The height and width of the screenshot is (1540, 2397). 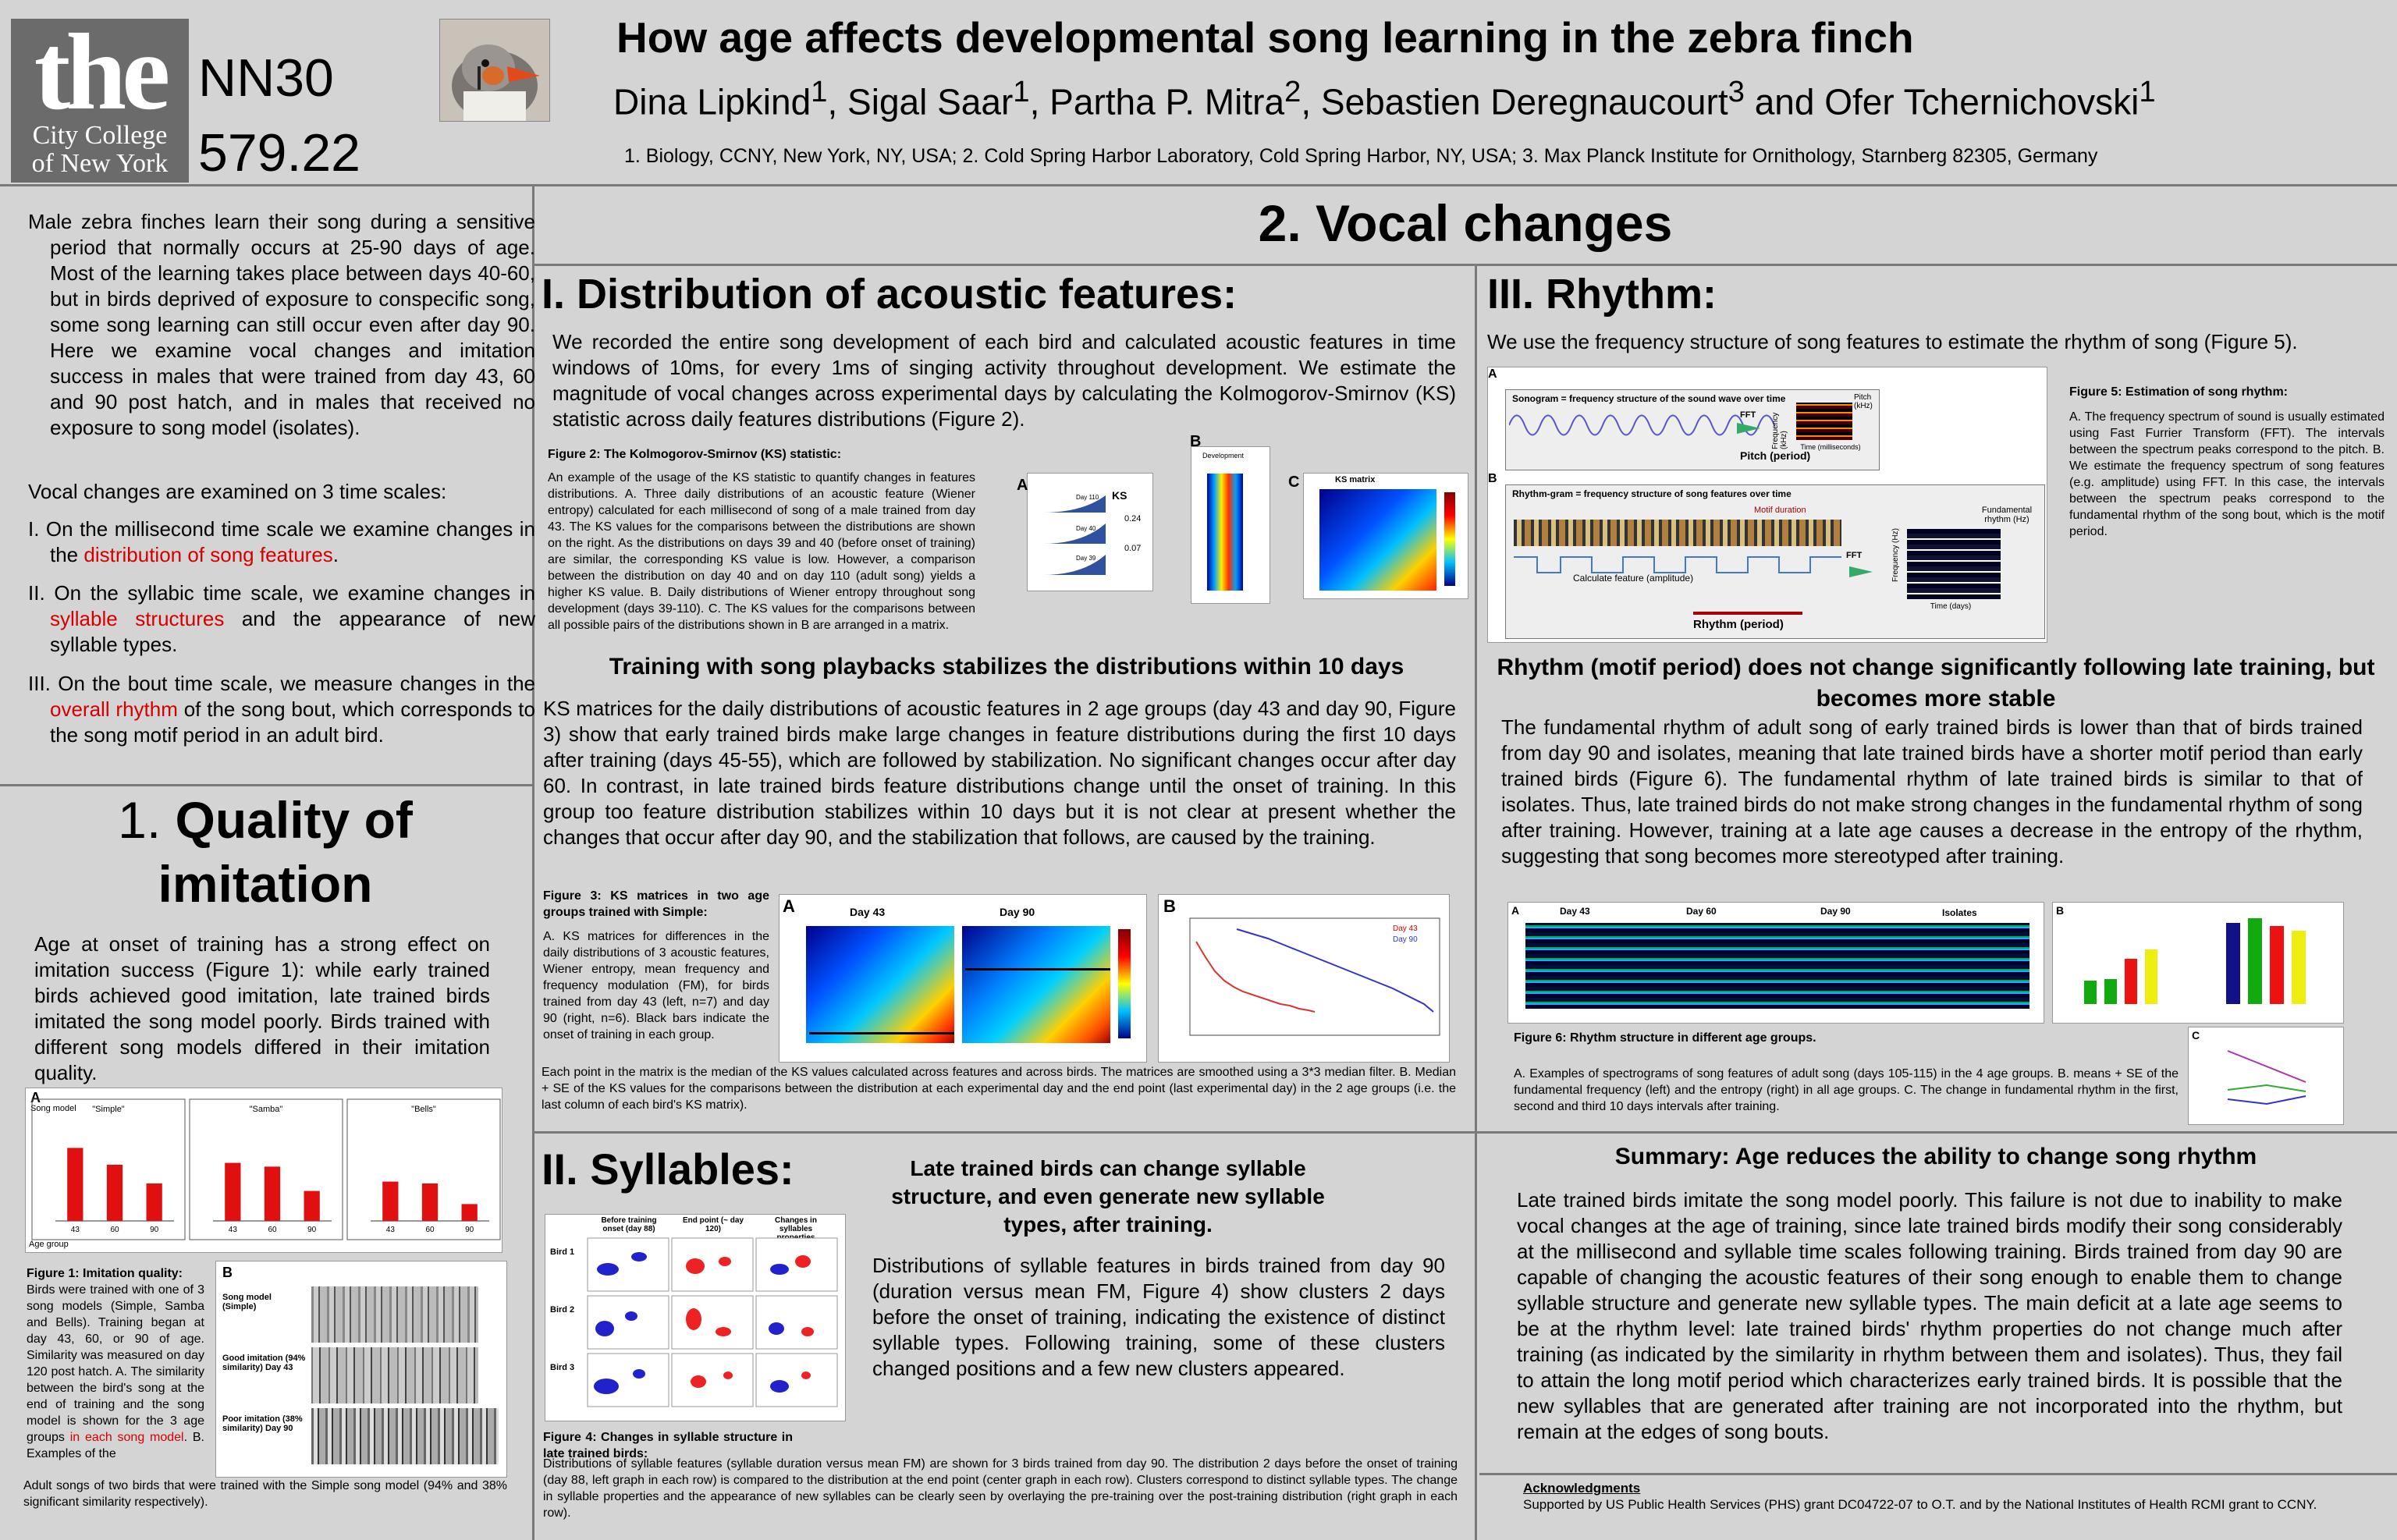 I want to click on fig1a-panel-title: "Samba", so click(x=266, y=1109).